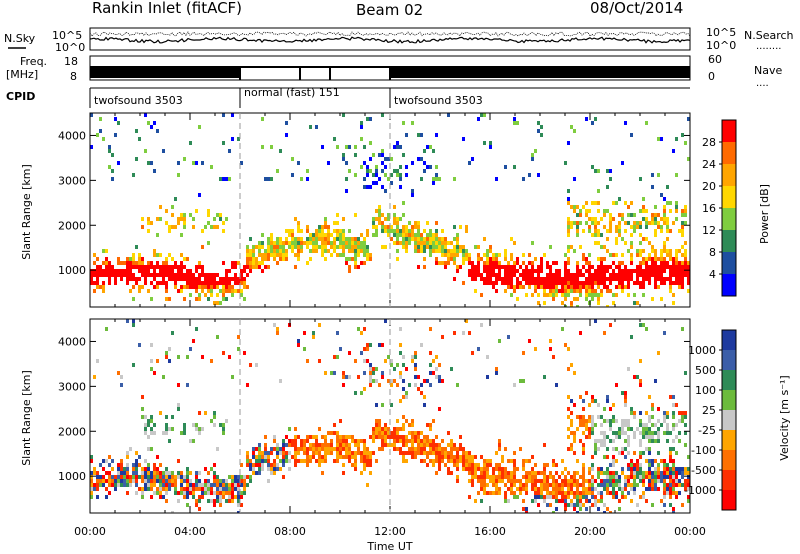  Describe the element at coordinates (138, 100) in the screenshot. I see `cpid-segment-1: twofsound 3503` at that location.